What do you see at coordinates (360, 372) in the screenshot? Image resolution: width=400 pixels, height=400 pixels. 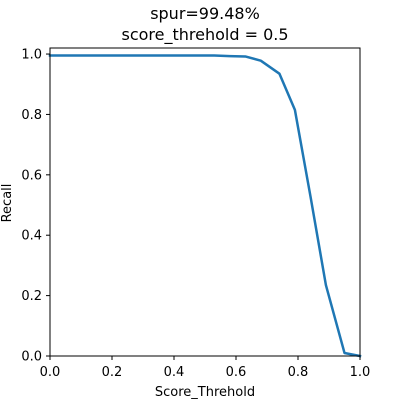 I see `x-tick-label: 1.0` at bounding box center [360, 372].